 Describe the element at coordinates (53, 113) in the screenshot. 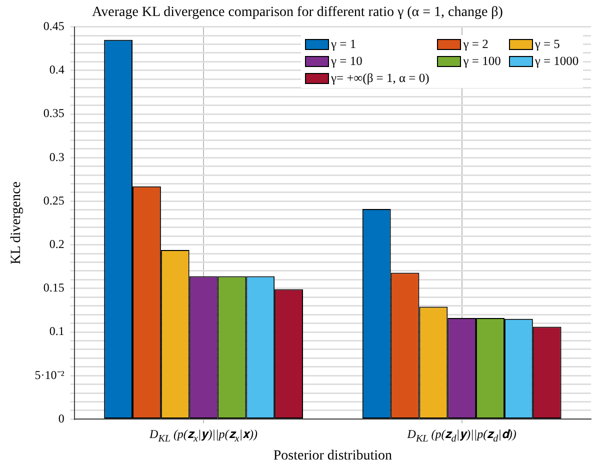

I see `y-tick-label: 0.35` at that location.